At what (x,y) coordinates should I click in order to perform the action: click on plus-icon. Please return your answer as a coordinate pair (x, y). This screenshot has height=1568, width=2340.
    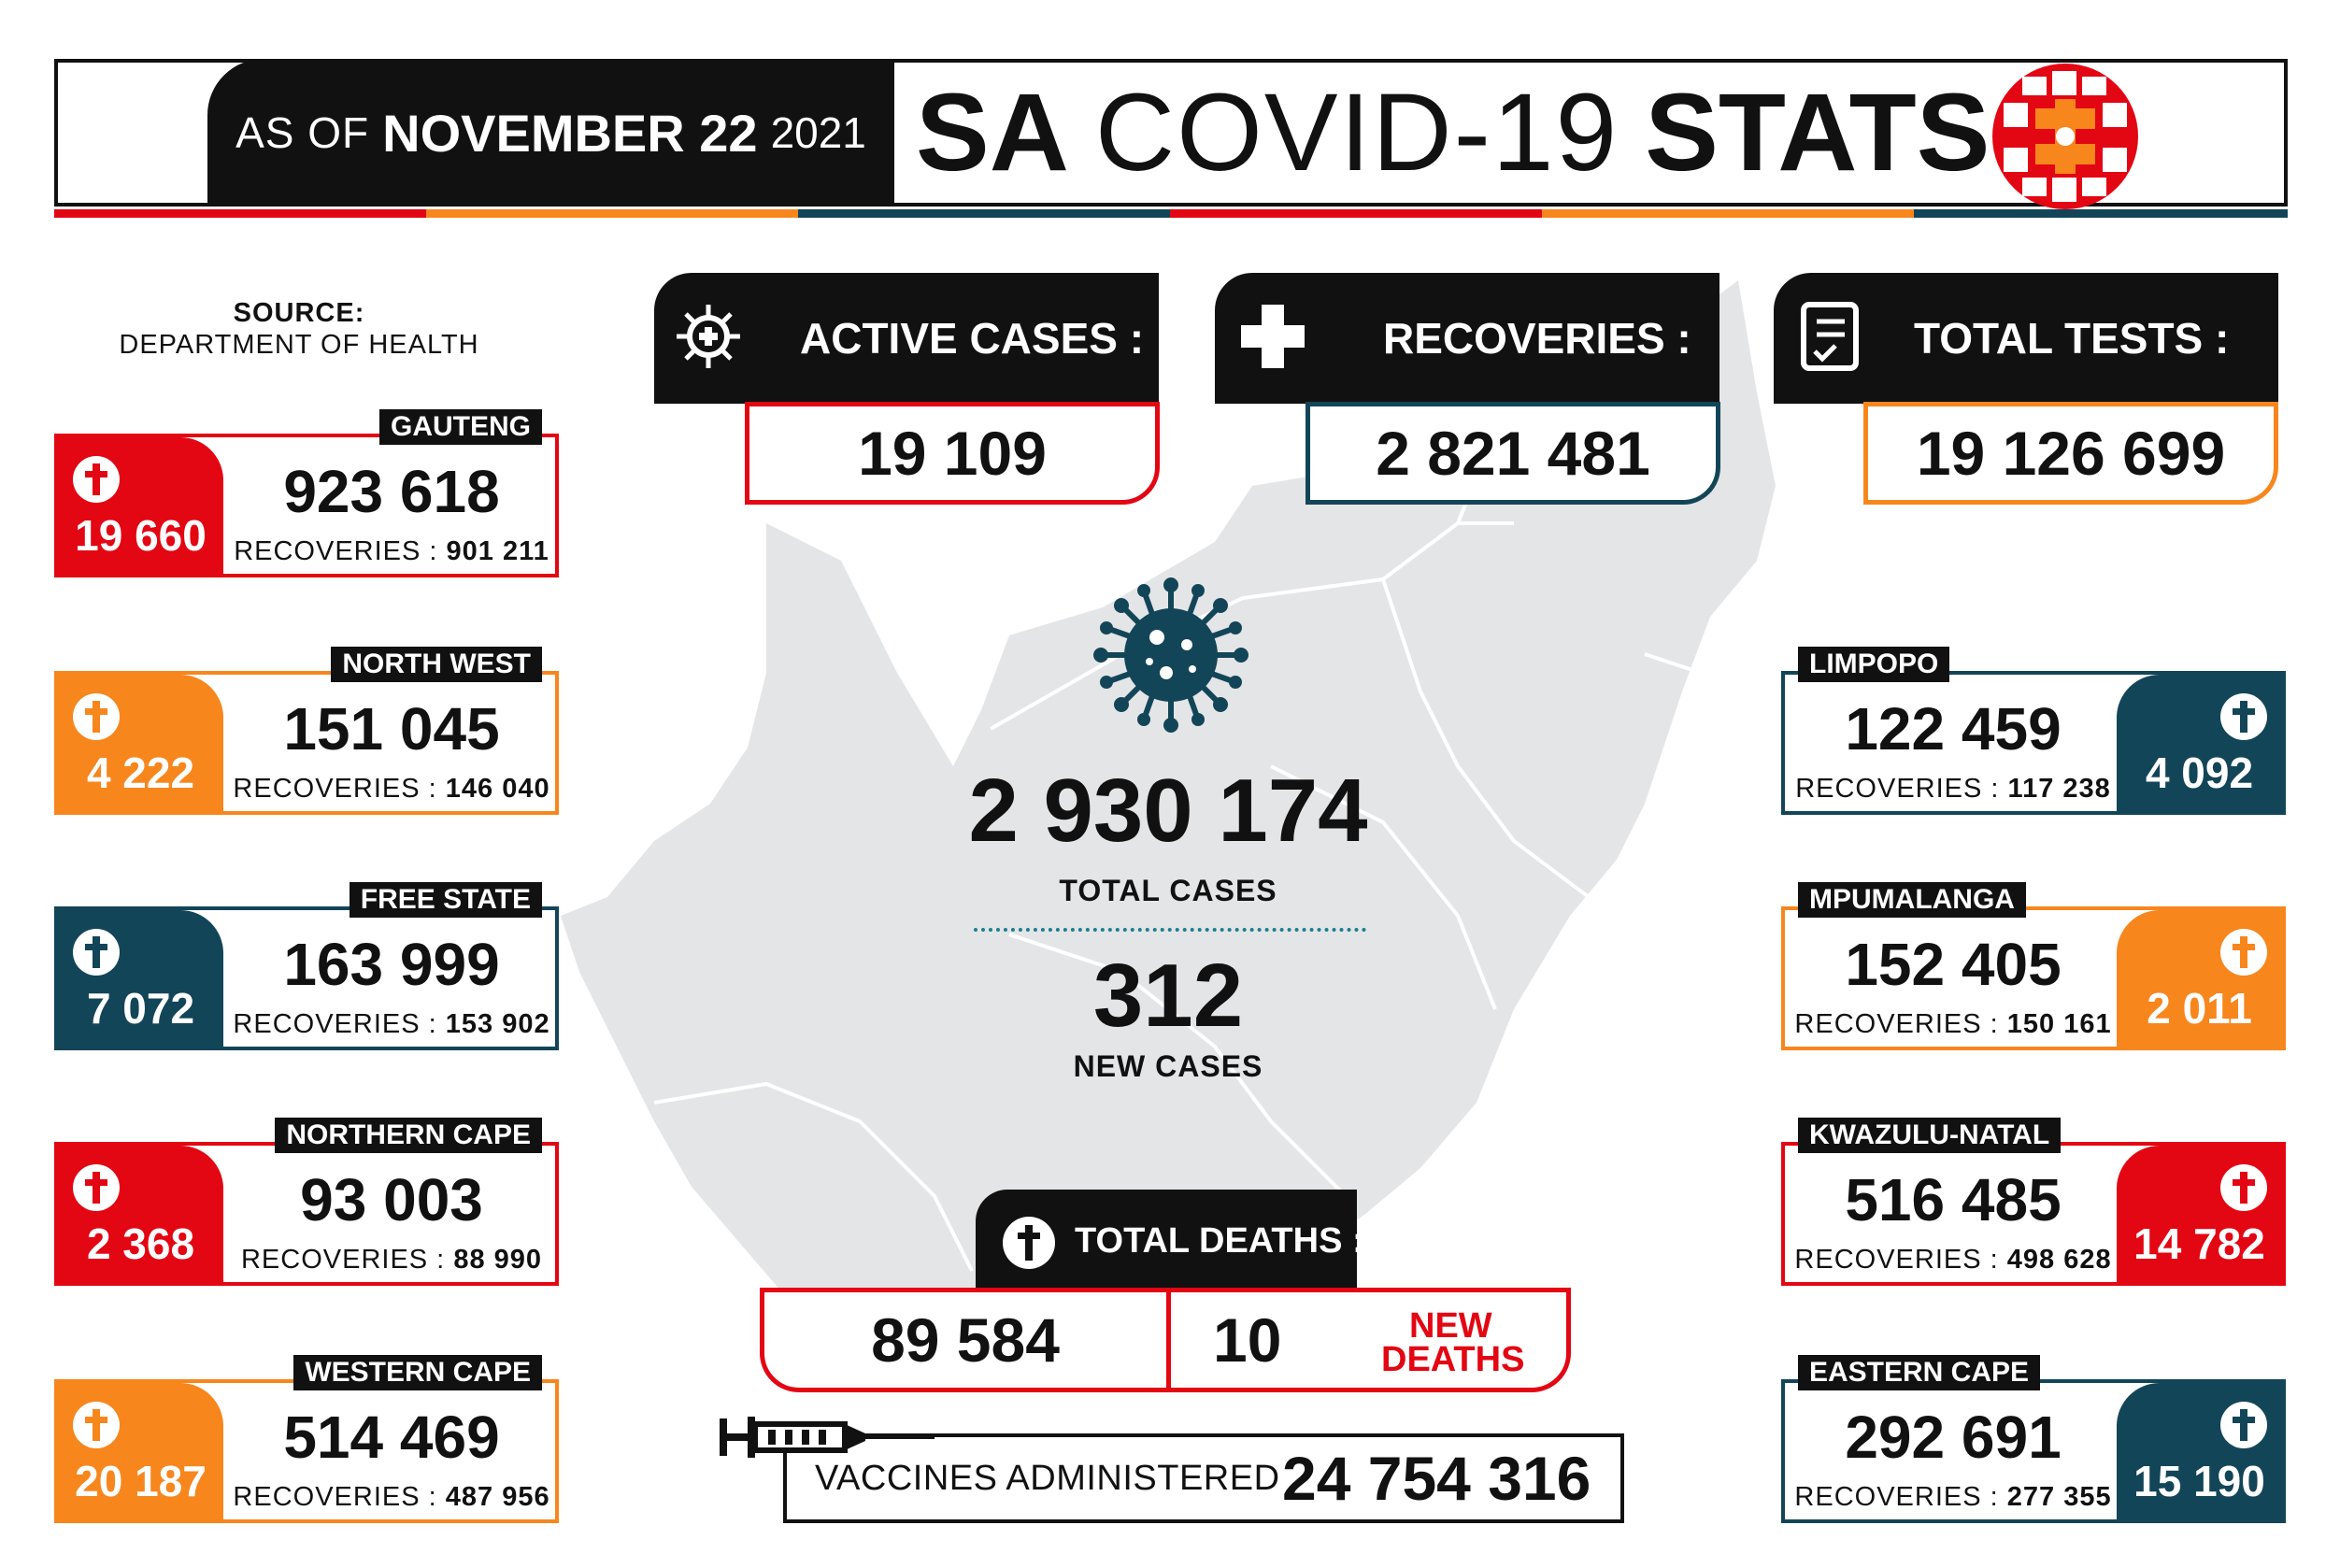
    Looking at the image, I should click on (1273, 337).